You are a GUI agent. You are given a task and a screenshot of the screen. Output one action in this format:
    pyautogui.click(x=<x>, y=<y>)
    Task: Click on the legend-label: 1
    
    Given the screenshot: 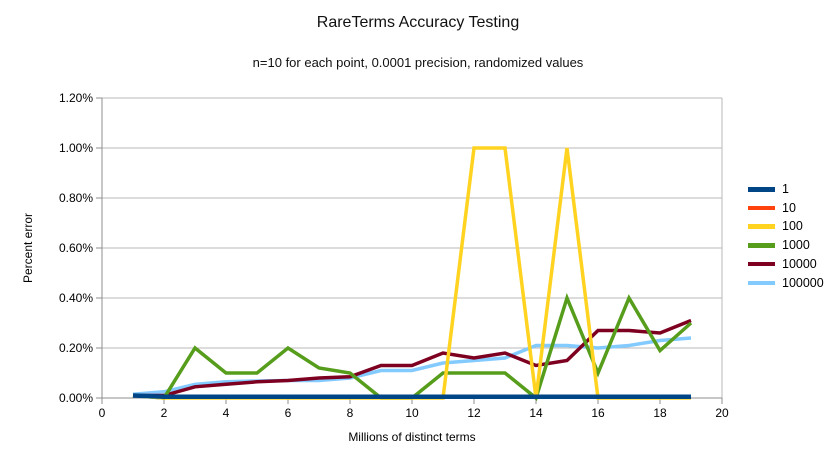 What is the action you would take?
    pyautogui.click(x=785, y=189)
    